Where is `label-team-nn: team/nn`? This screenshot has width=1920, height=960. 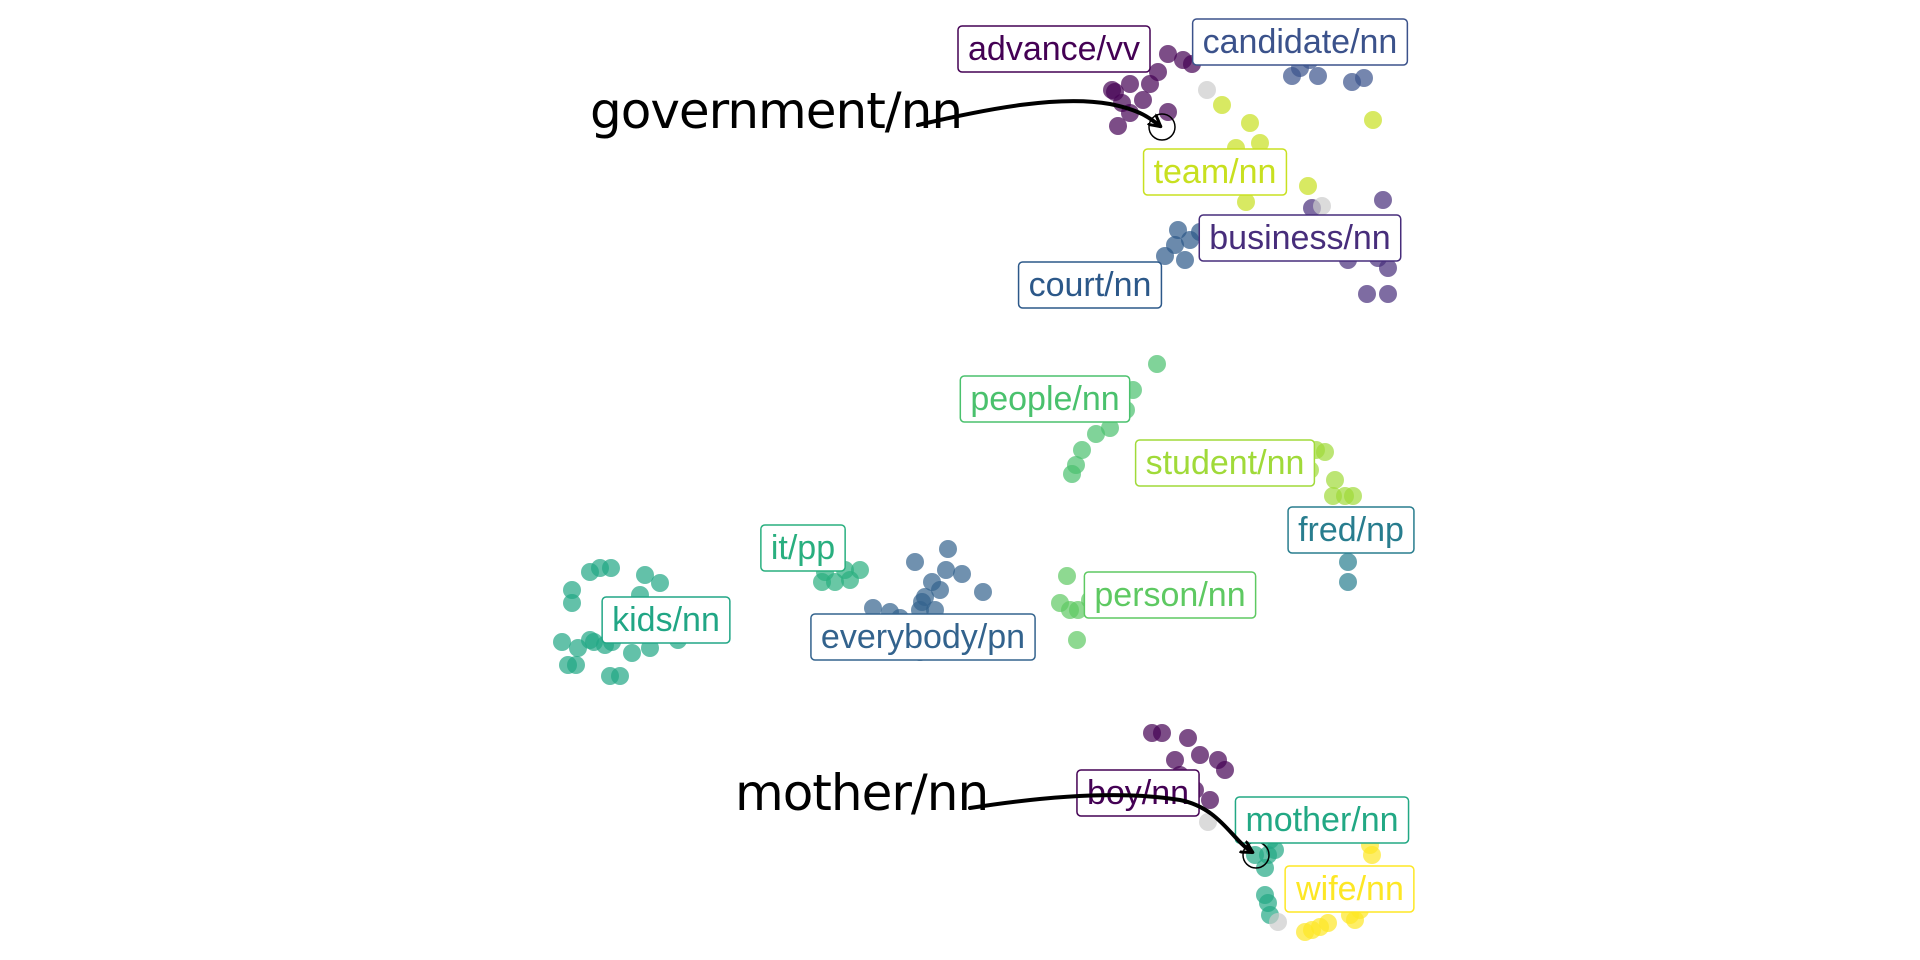 label-team-nn: team/nn is located at coordinates (1215, 172).